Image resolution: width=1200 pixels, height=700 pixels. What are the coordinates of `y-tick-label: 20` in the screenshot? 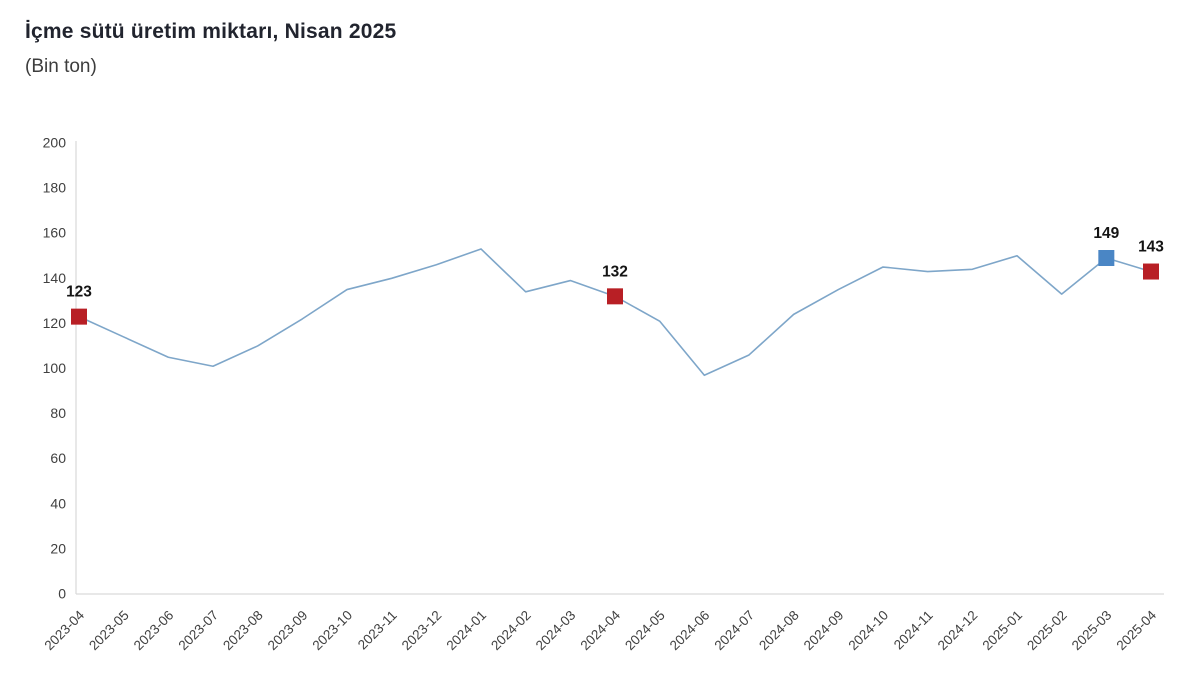 It's located at (58, 548).